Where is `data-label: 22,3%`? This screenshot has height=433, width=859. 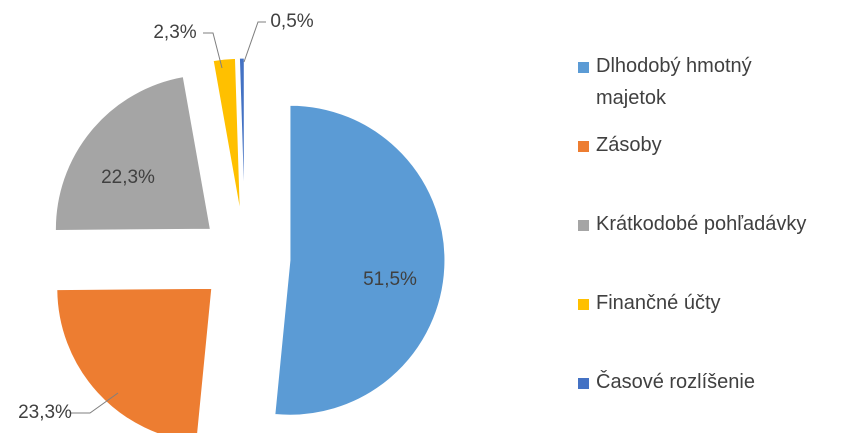
data-label: 22,3% is located at coordinates (128, 177).